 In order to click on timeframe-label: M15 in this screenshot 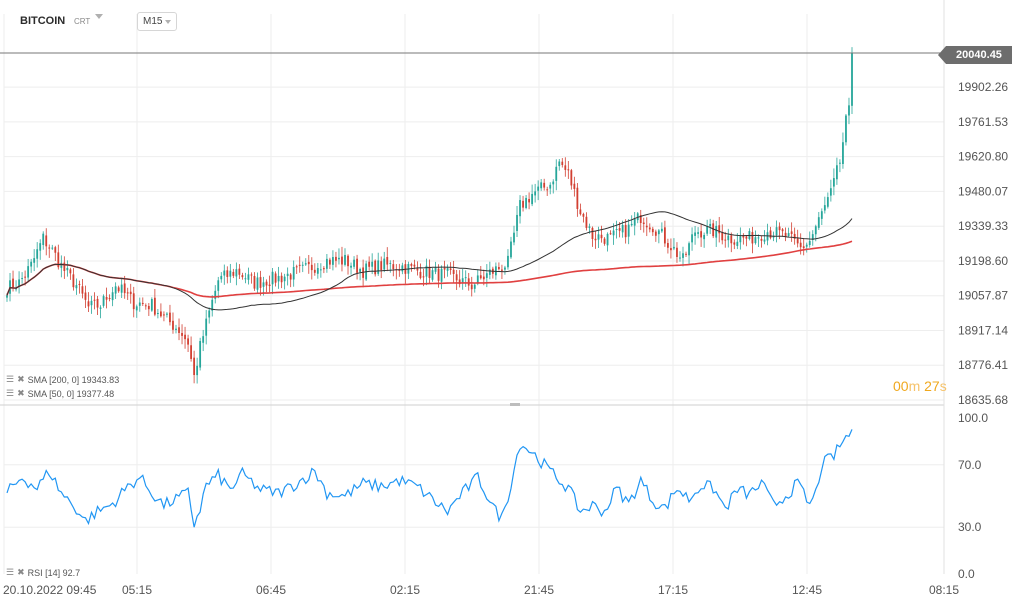, I will do `click(153, 21)`.